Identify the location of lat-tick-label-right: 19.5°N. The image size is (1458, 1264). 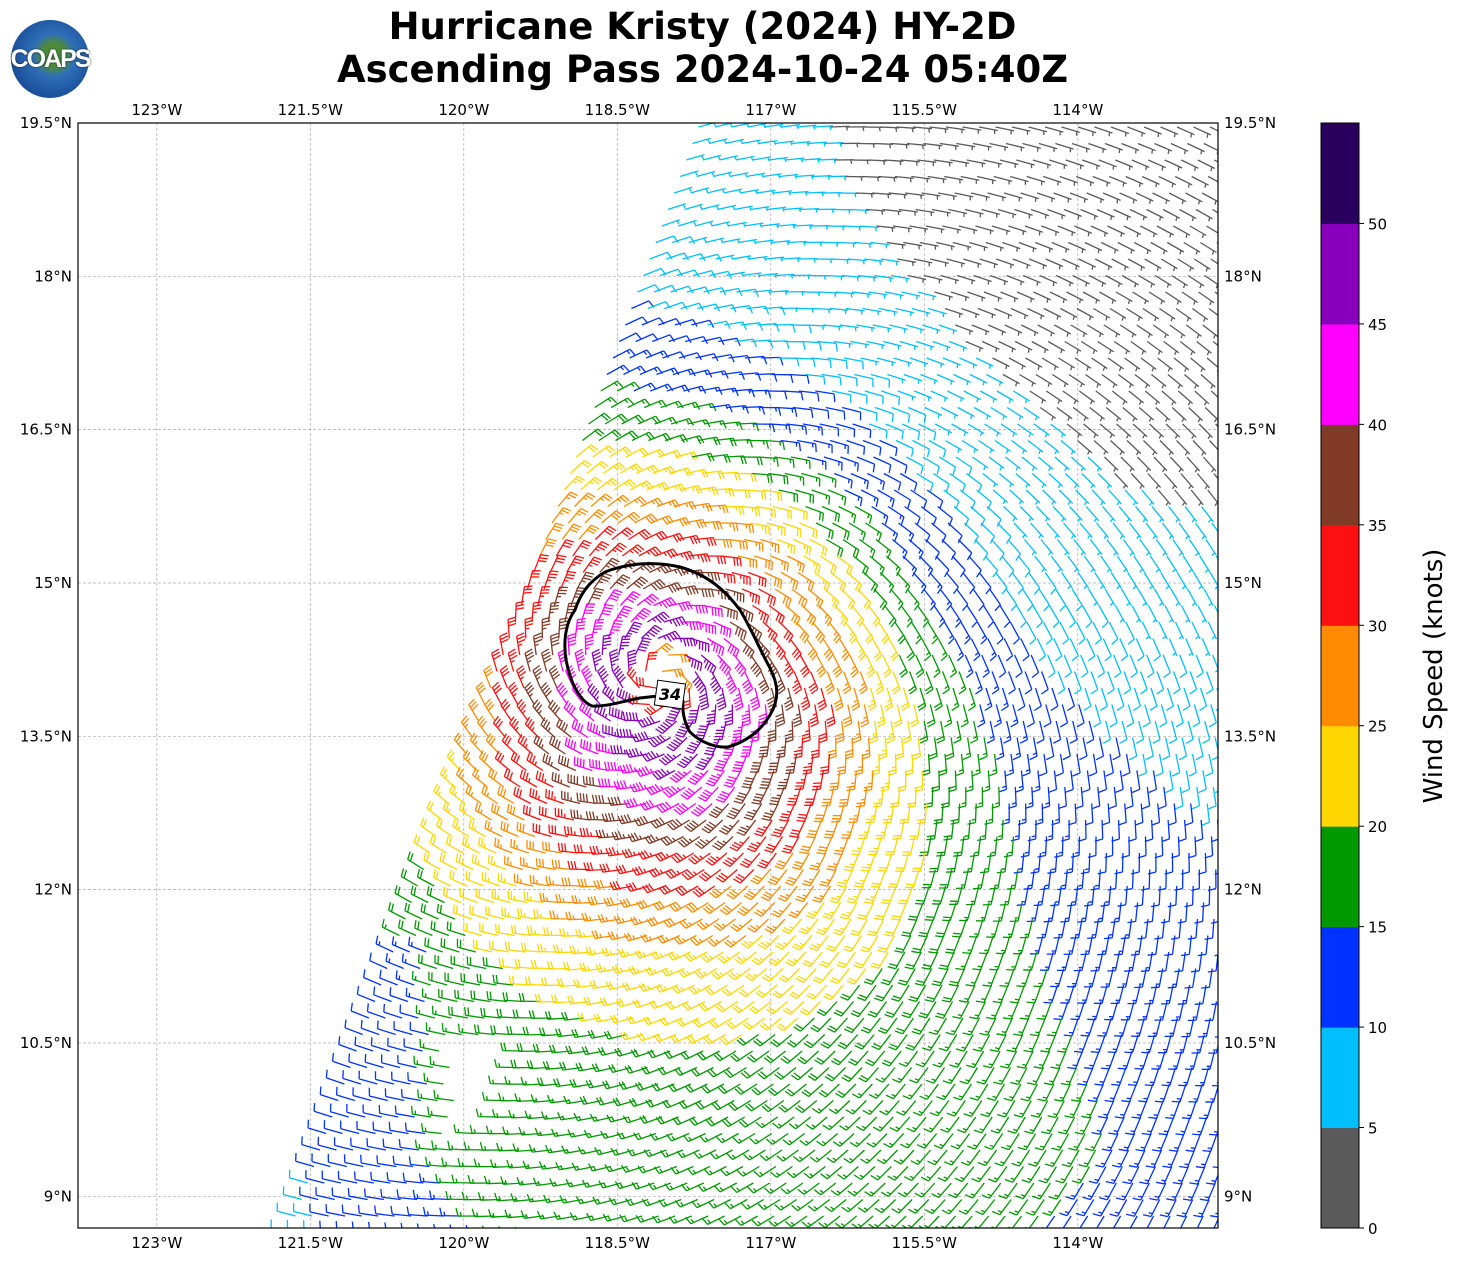
(1250, 123).